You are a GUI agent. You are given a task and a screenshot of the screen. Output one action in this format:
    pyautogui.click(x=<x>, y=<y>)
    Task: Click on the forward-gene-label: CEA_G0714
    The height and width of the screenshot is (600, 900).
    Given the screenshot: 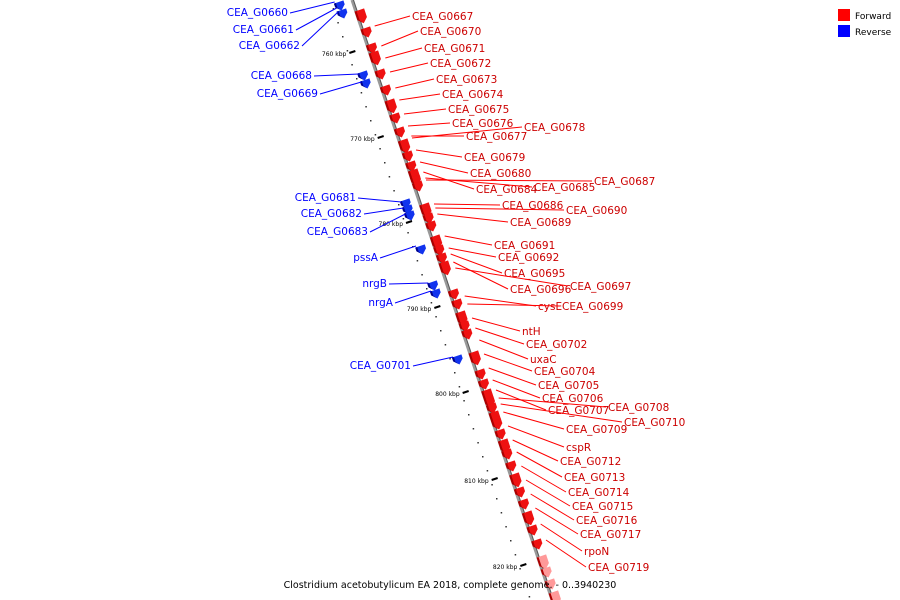 What is the action you would take?
    pyautogui.click(x=599, y=493)
    